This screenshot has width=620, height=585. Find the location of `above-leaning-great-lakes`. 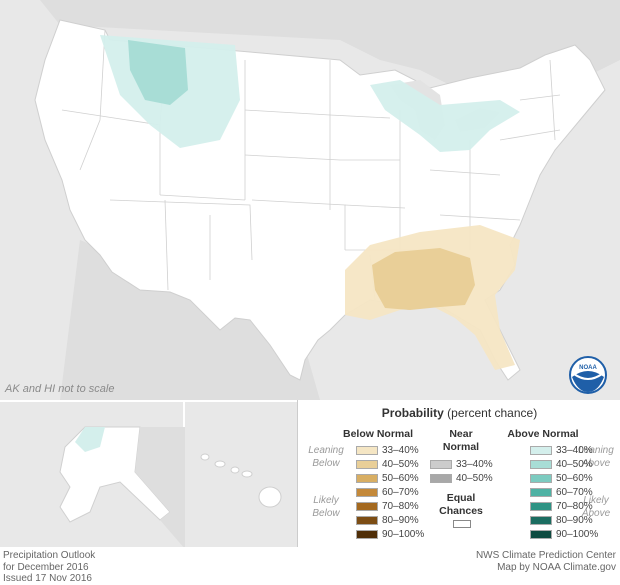

above-leaning-great-lakes is located at coordinates (445, 116).